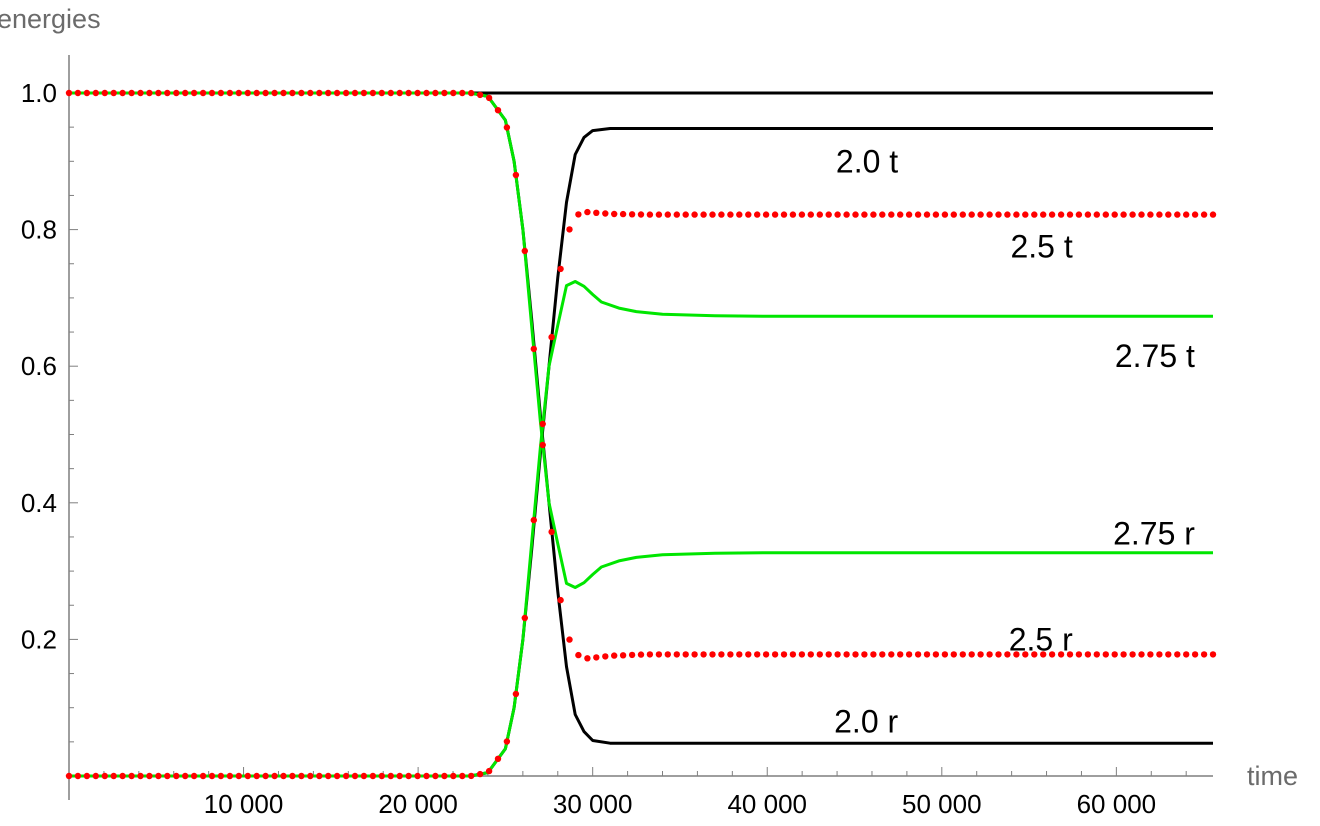  Describe the element at coordinates (50, 19) in the screenshot. I see `y-axis-label: energies` at that location.